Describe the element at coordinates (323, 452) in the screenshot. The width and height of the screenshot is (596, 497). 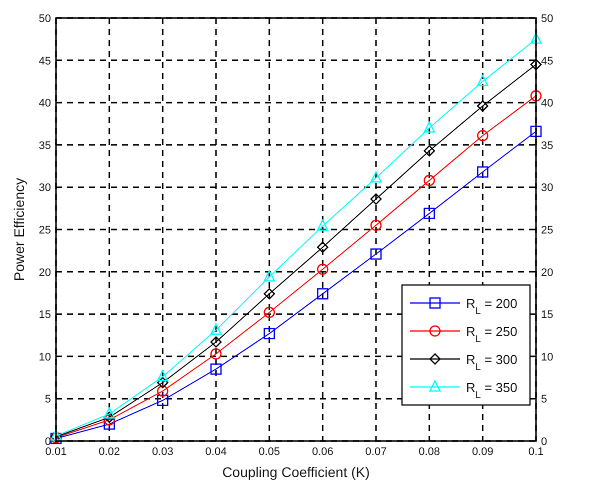
I see `x-tick-label: 0.06` at that location.